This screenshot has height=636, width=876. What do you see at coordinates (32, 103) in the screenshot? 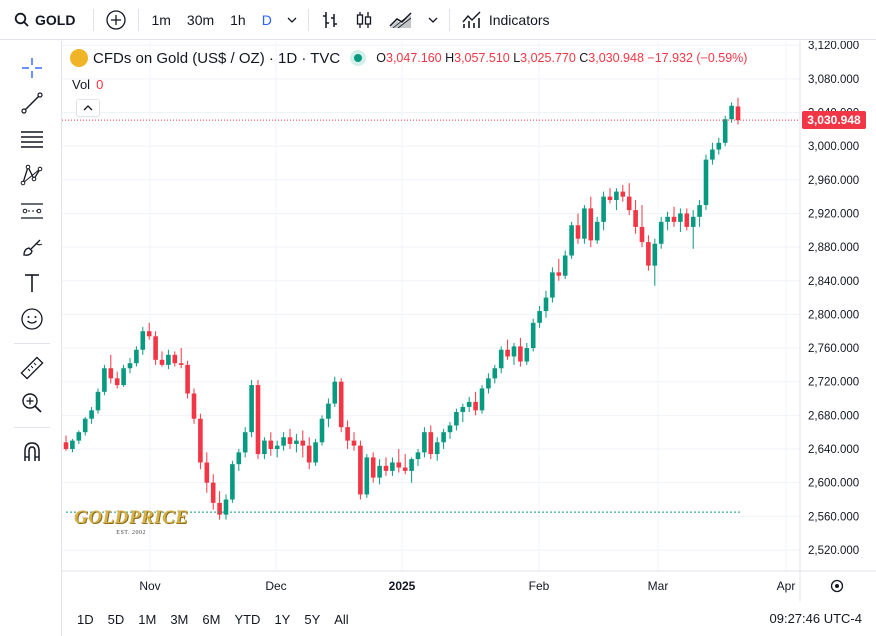
I see `trend-line-tool` at bounding box center [32, 103].